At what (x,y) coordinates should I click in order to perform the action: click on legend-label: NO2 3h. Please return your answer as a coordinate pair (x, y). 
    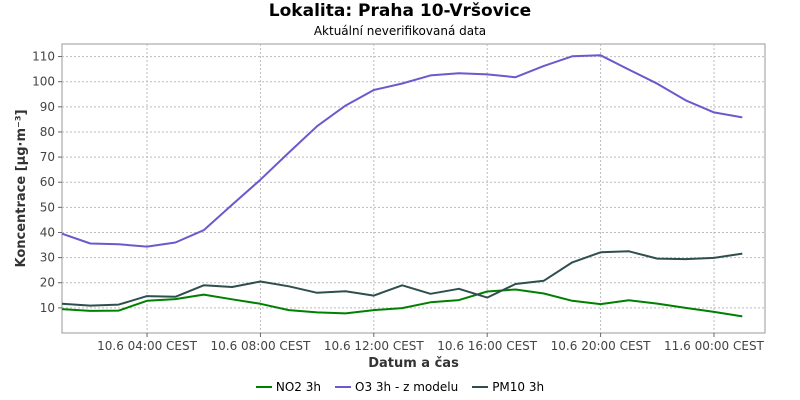
    Looking at the image, I should click on (298, 387).